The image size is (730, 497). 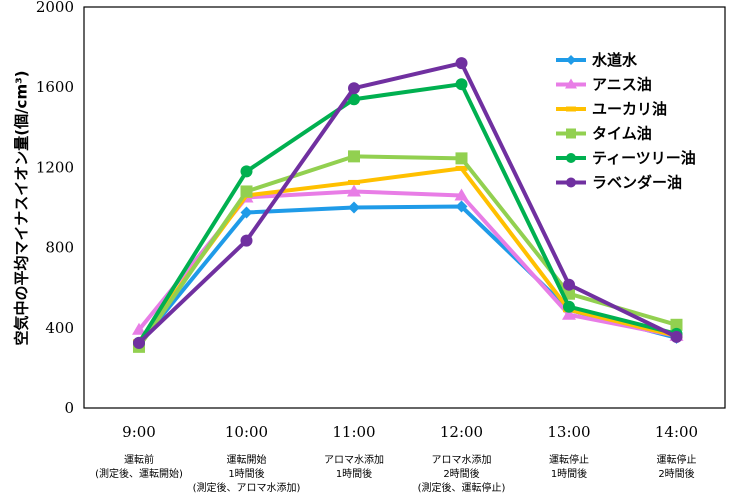 I want to click on y-tick-label: 1600, so click(x=55, y=87).